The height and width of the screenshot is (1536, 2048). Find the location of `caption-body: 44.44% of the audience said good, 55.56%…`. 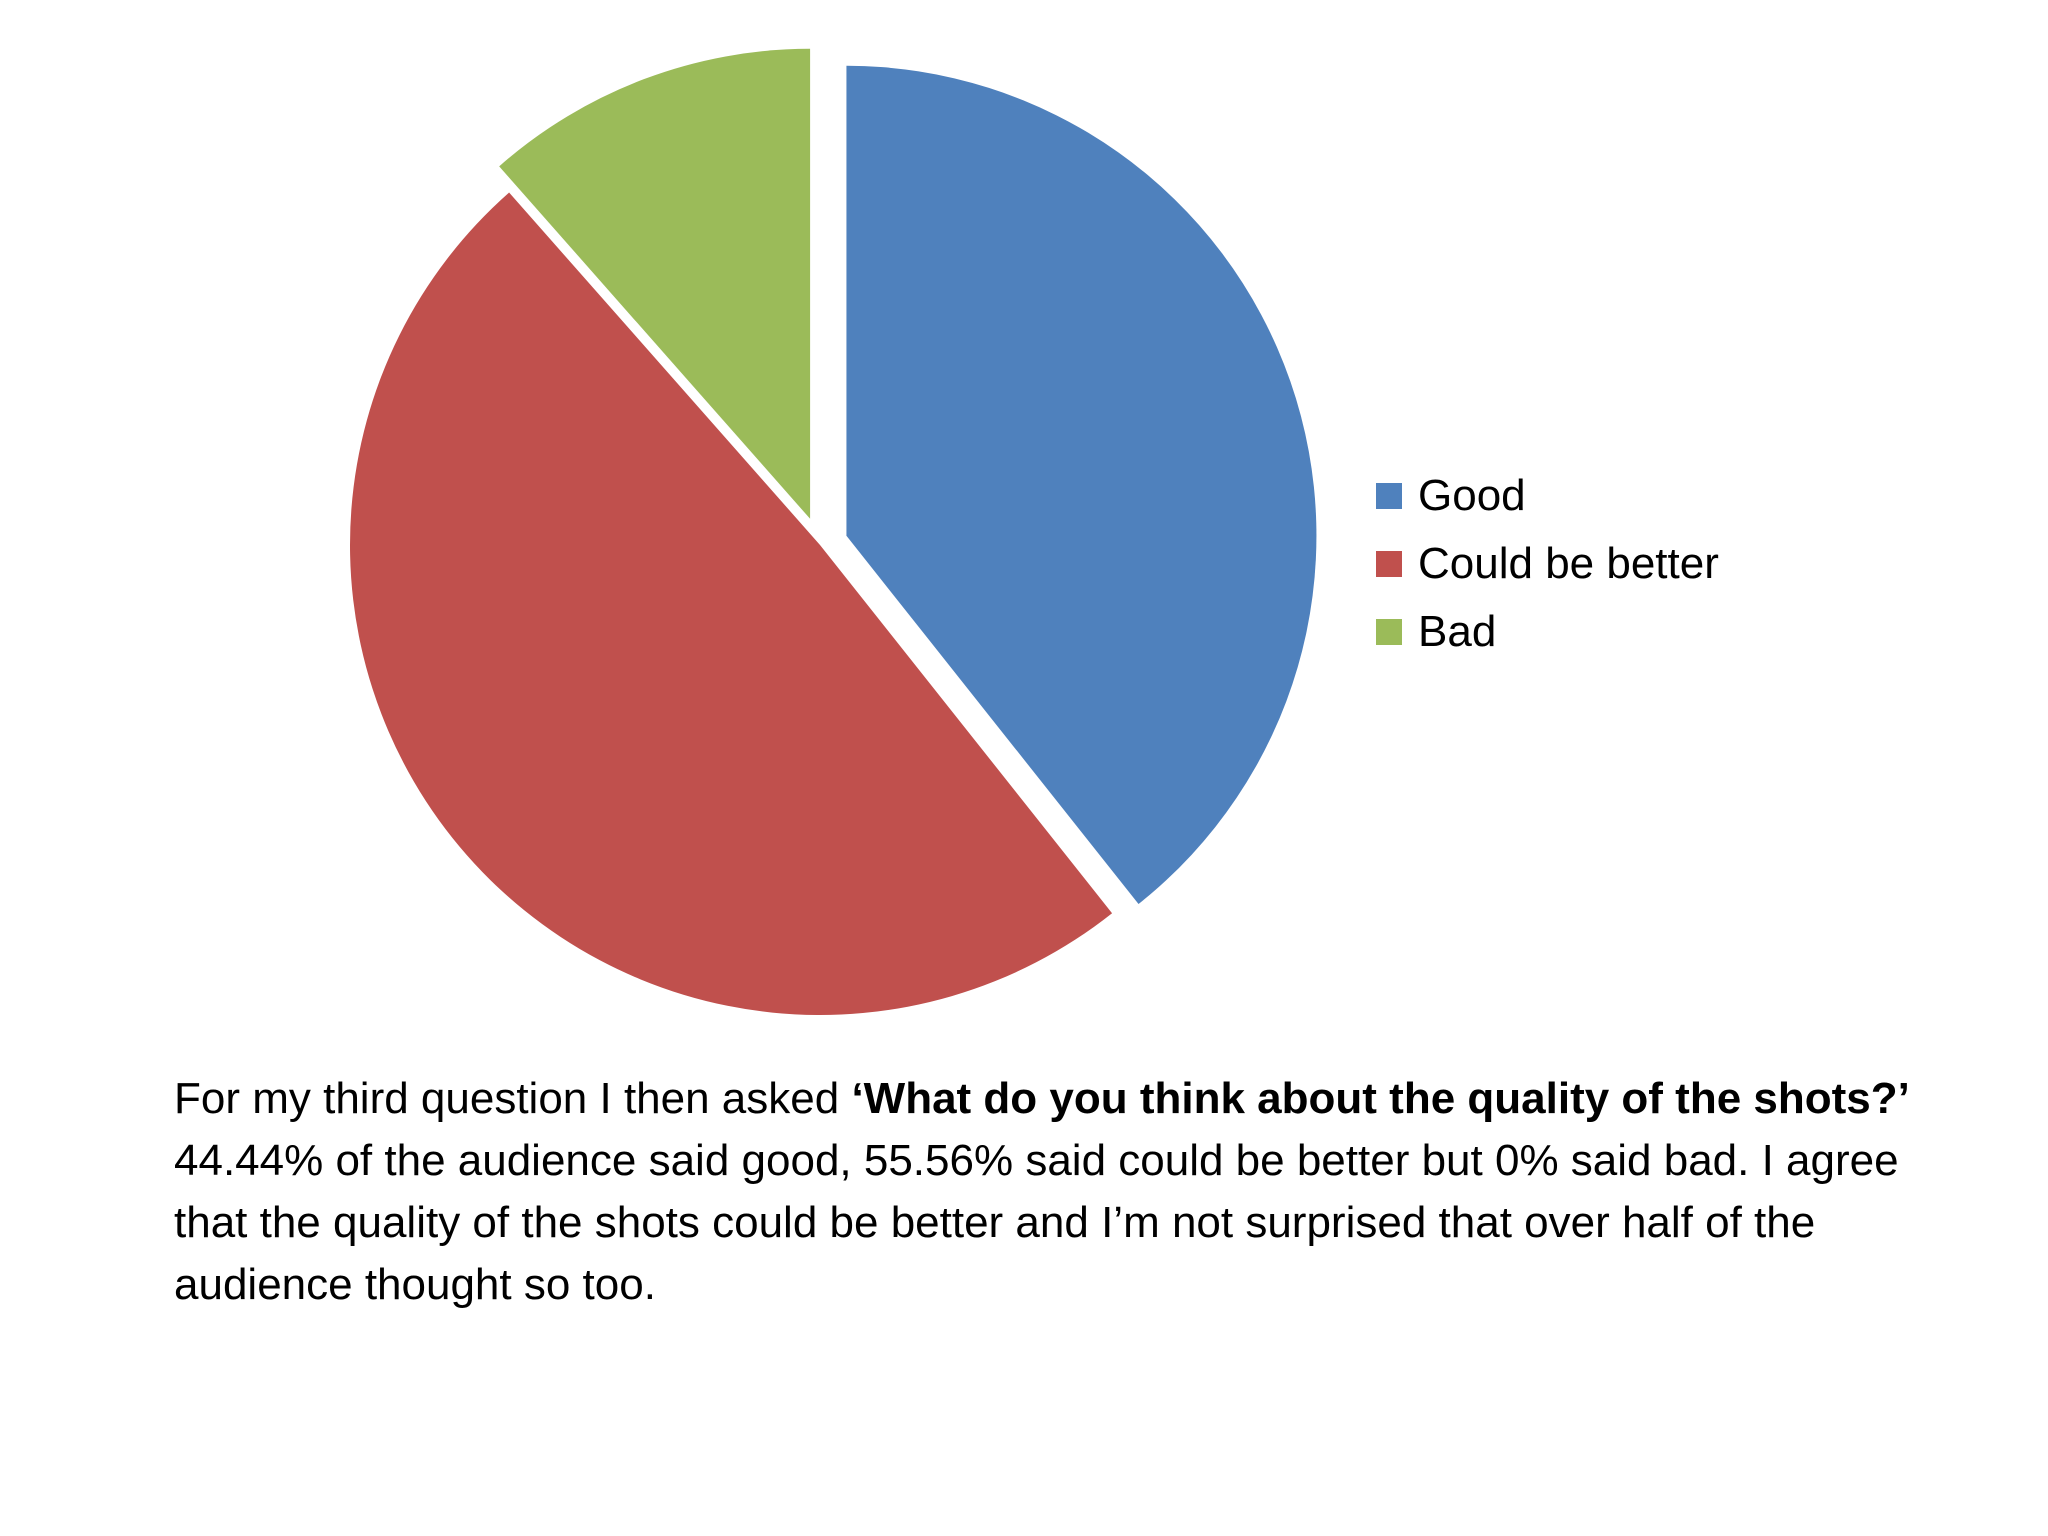

caption-body: 44.44% of the audience said good, 55.56%… is located at coordinates (1036, 1222).